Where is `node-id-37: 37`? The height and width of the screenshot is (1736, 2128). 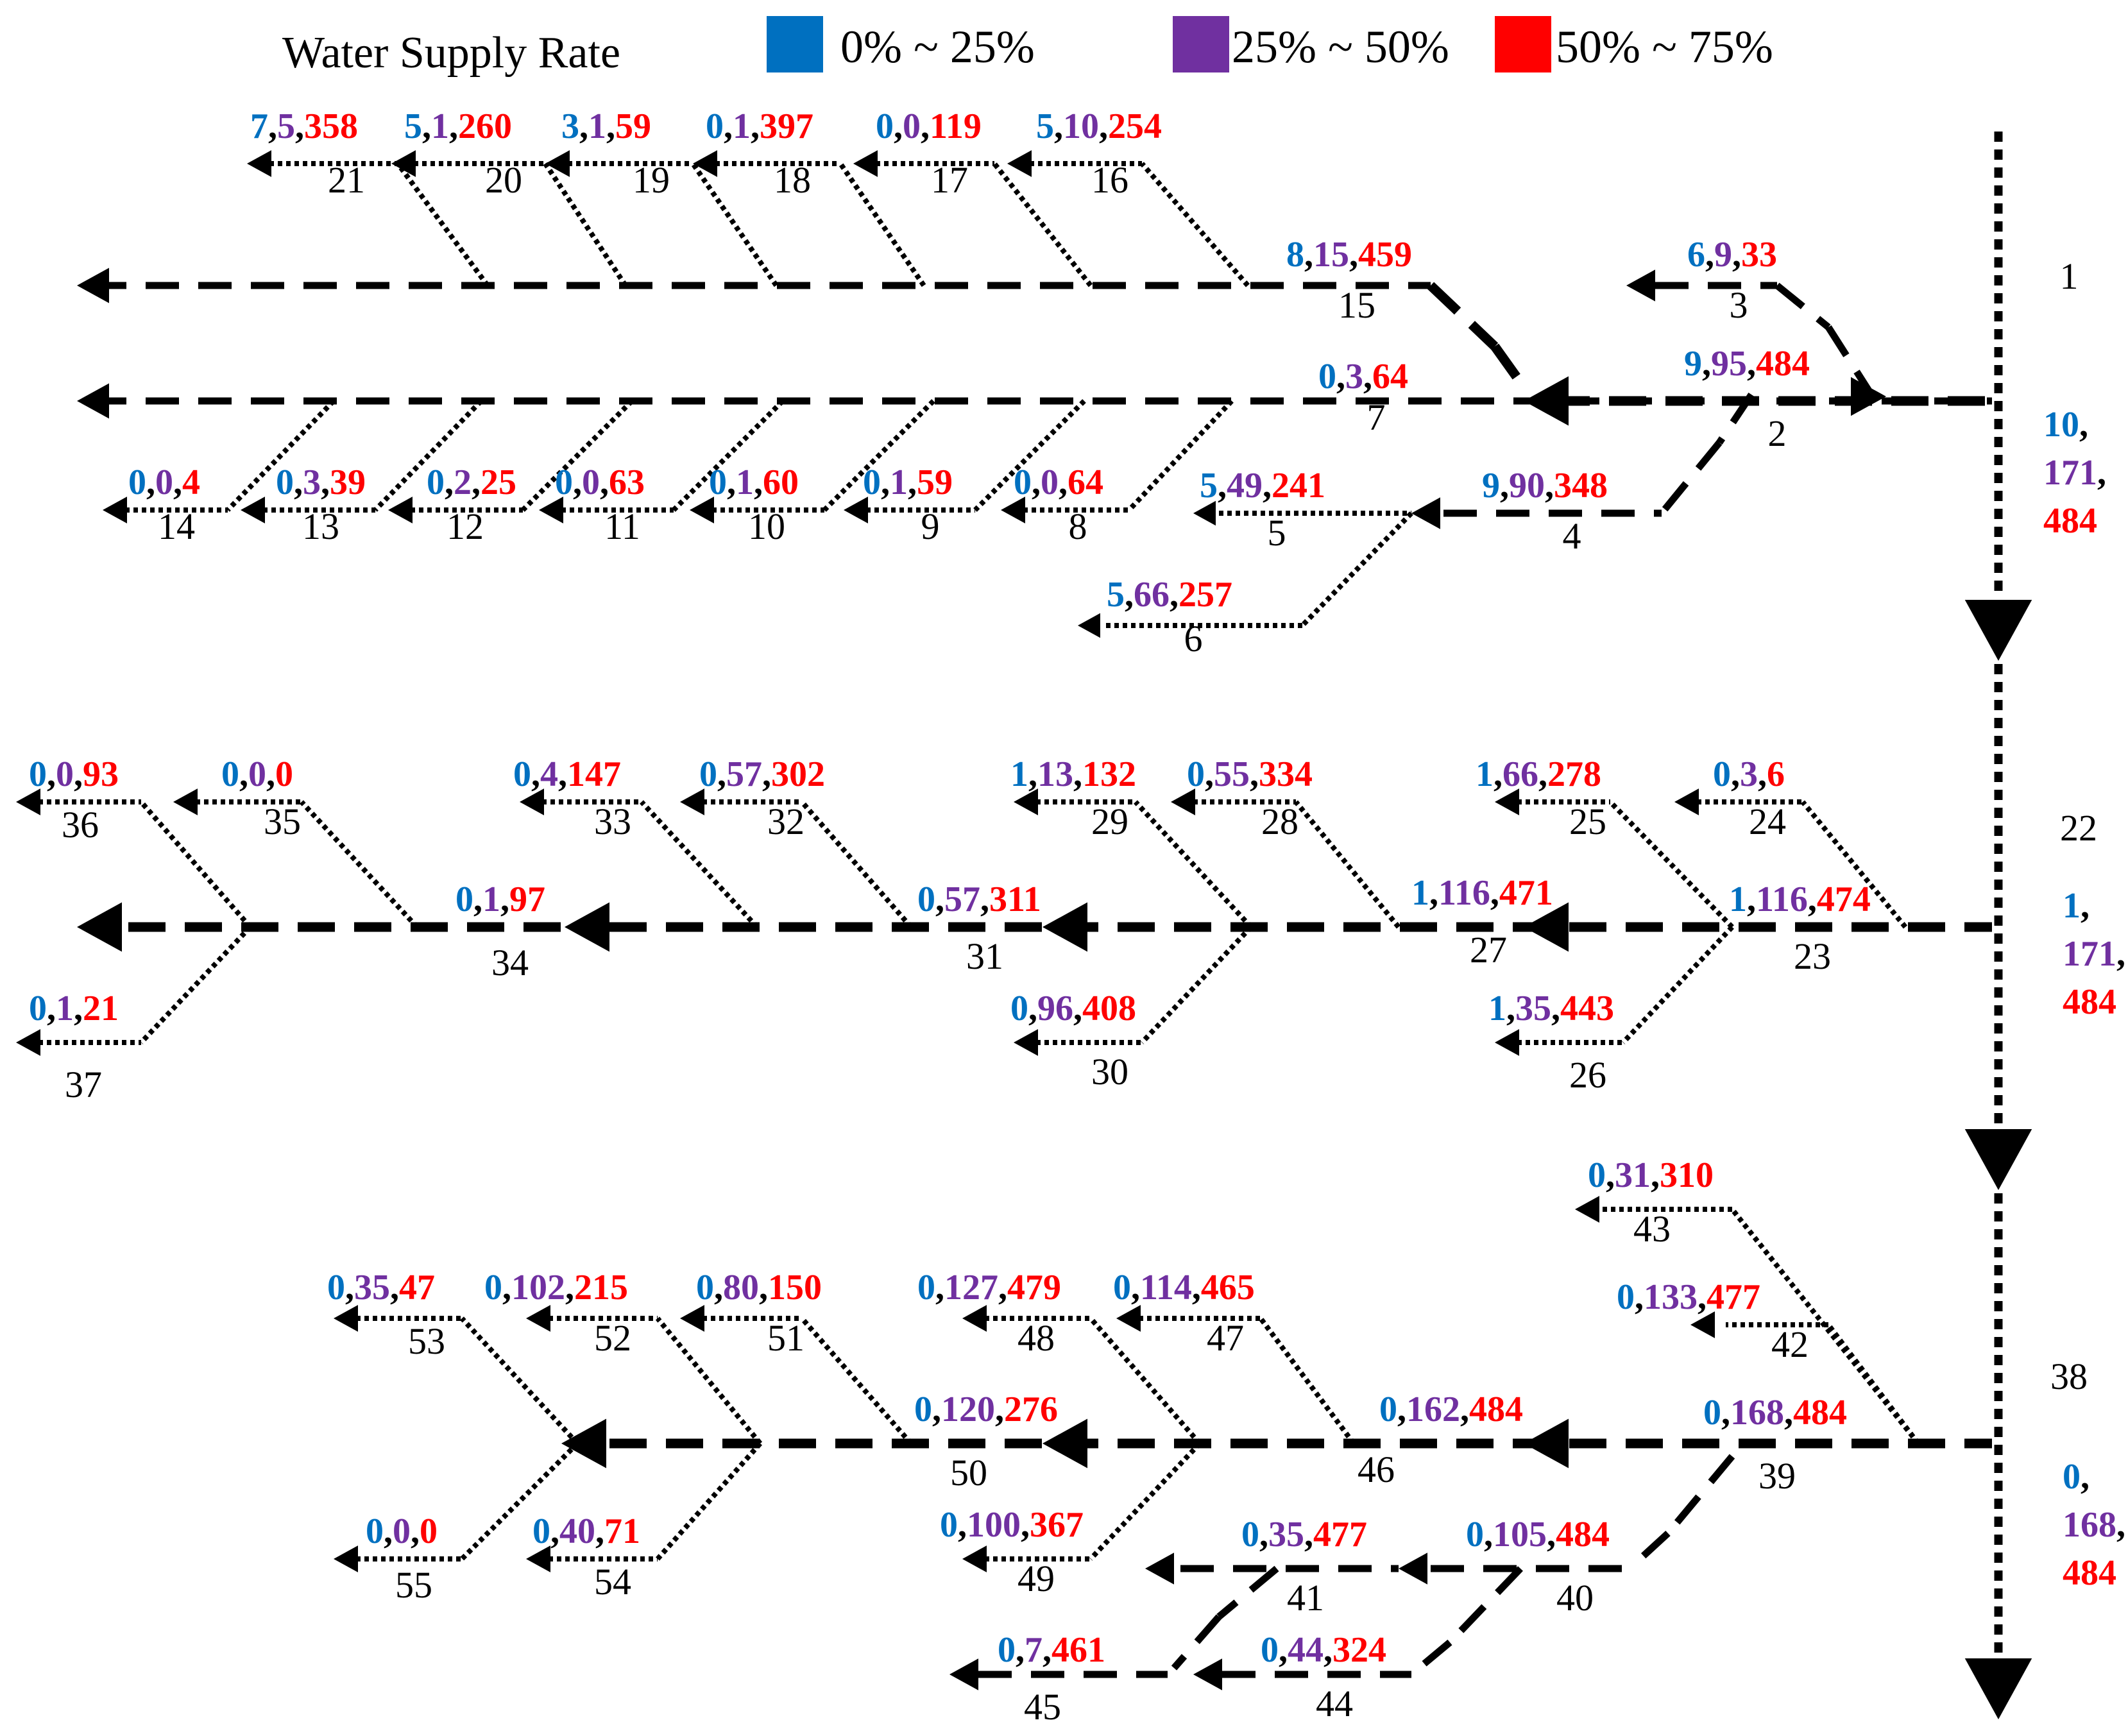
node-id-37: 37 is located at coordinates (83, 1084).